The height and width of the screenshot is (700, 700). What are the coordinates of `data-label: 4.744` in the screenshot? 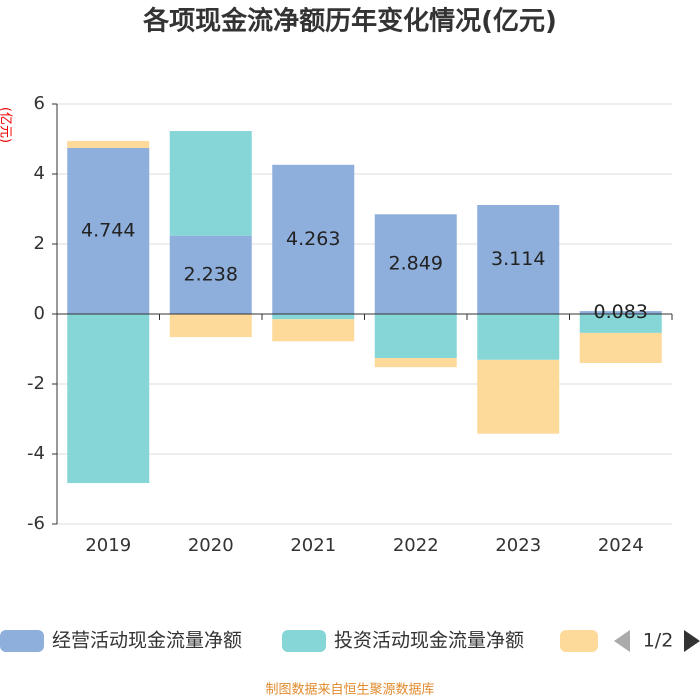 It's located at (108, 230).